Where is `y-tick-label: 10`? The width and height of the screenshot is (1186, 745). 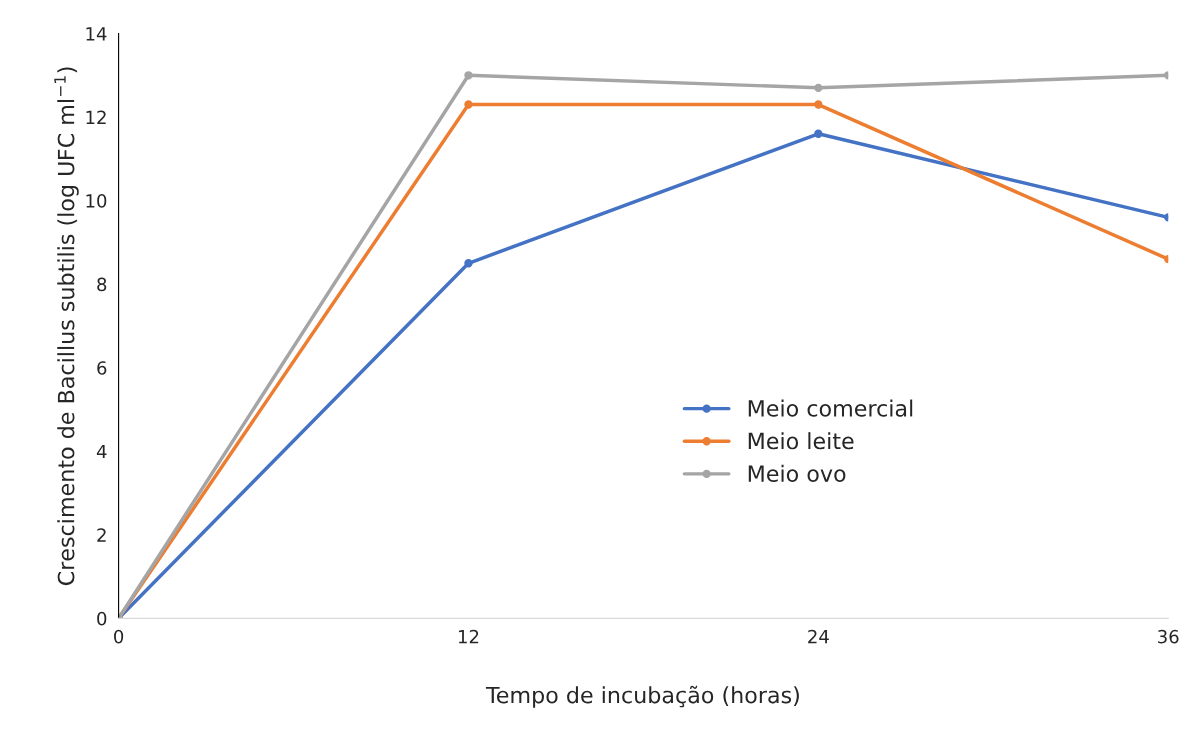 y-tick-label: 10 is located at coordinates (96, 201).